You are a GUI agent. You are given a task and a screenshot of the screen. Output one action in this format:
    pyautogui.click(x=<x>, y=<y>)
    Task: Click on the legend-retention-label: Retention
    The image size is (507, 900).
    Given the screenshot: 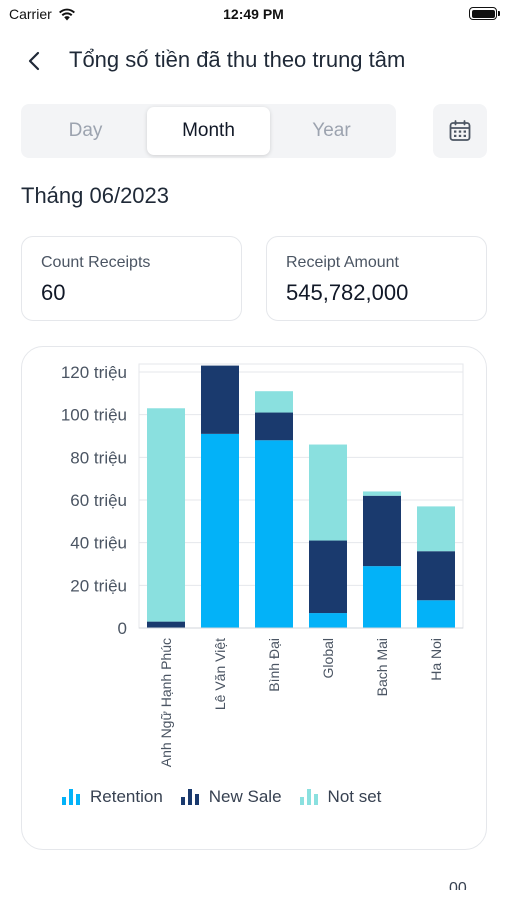 What is the action you would take?
    pyautogui.click(x=126, y=796)
    